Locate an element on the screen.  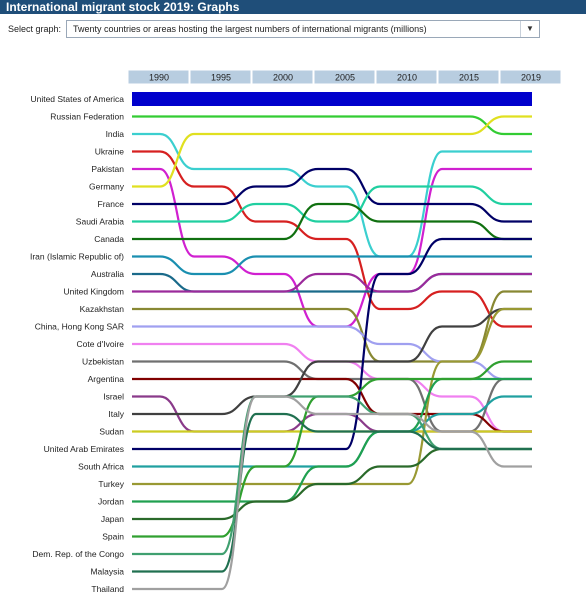
country-label: Thailand is located at coordinates (107, 589).